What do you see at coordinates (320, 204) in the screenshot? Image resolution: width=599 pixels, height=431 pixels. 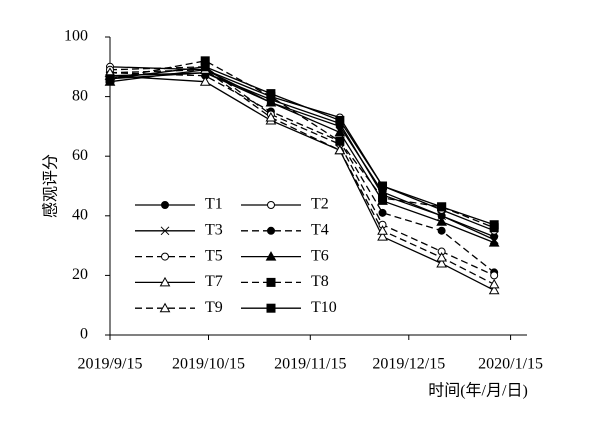 I see `legend-label: T2` at bounding box center [320, 204].